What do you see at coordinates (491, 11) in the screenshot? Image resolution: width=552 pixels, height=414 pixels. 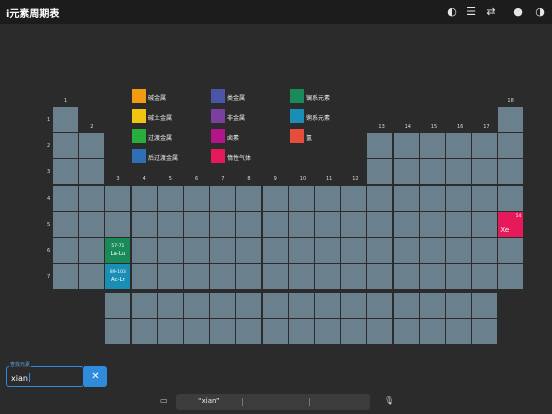 I see `translate-icon: ⇄` at bounding box center [491, 11].